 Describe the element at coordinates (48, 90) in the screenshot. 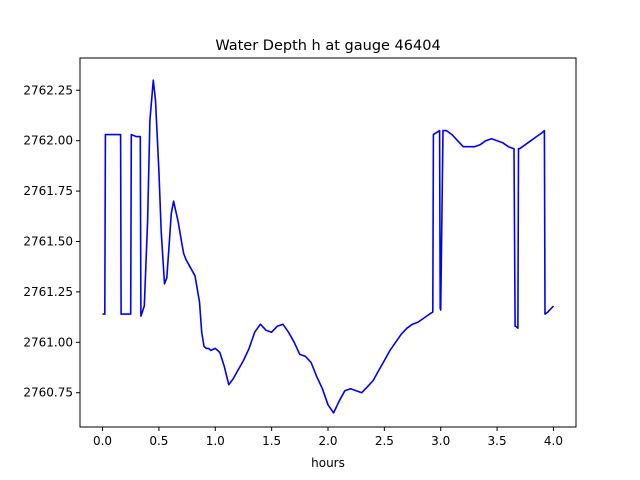

I see `y-tick-label: 2762.25` at that location.